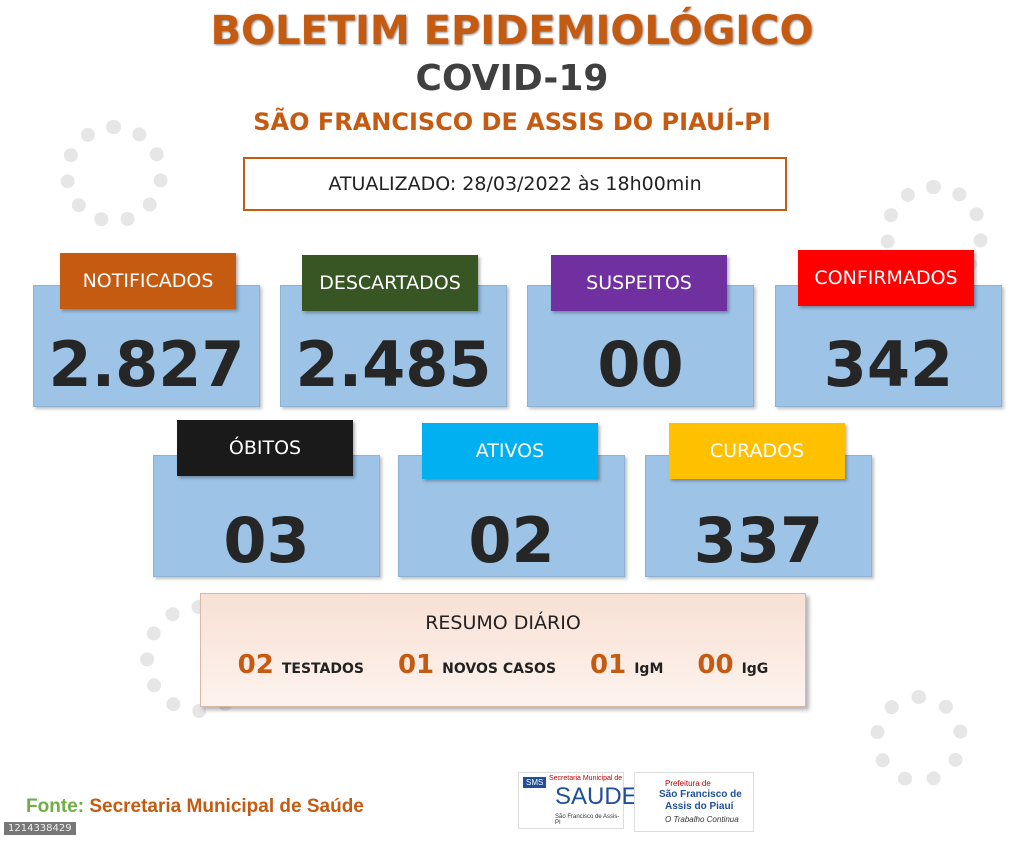 The image size is (1024, 853). Describe the element at coordinates (503, 623) in the screenshot. I see `summary-title: RESUMO DIÁRIO` at that location.